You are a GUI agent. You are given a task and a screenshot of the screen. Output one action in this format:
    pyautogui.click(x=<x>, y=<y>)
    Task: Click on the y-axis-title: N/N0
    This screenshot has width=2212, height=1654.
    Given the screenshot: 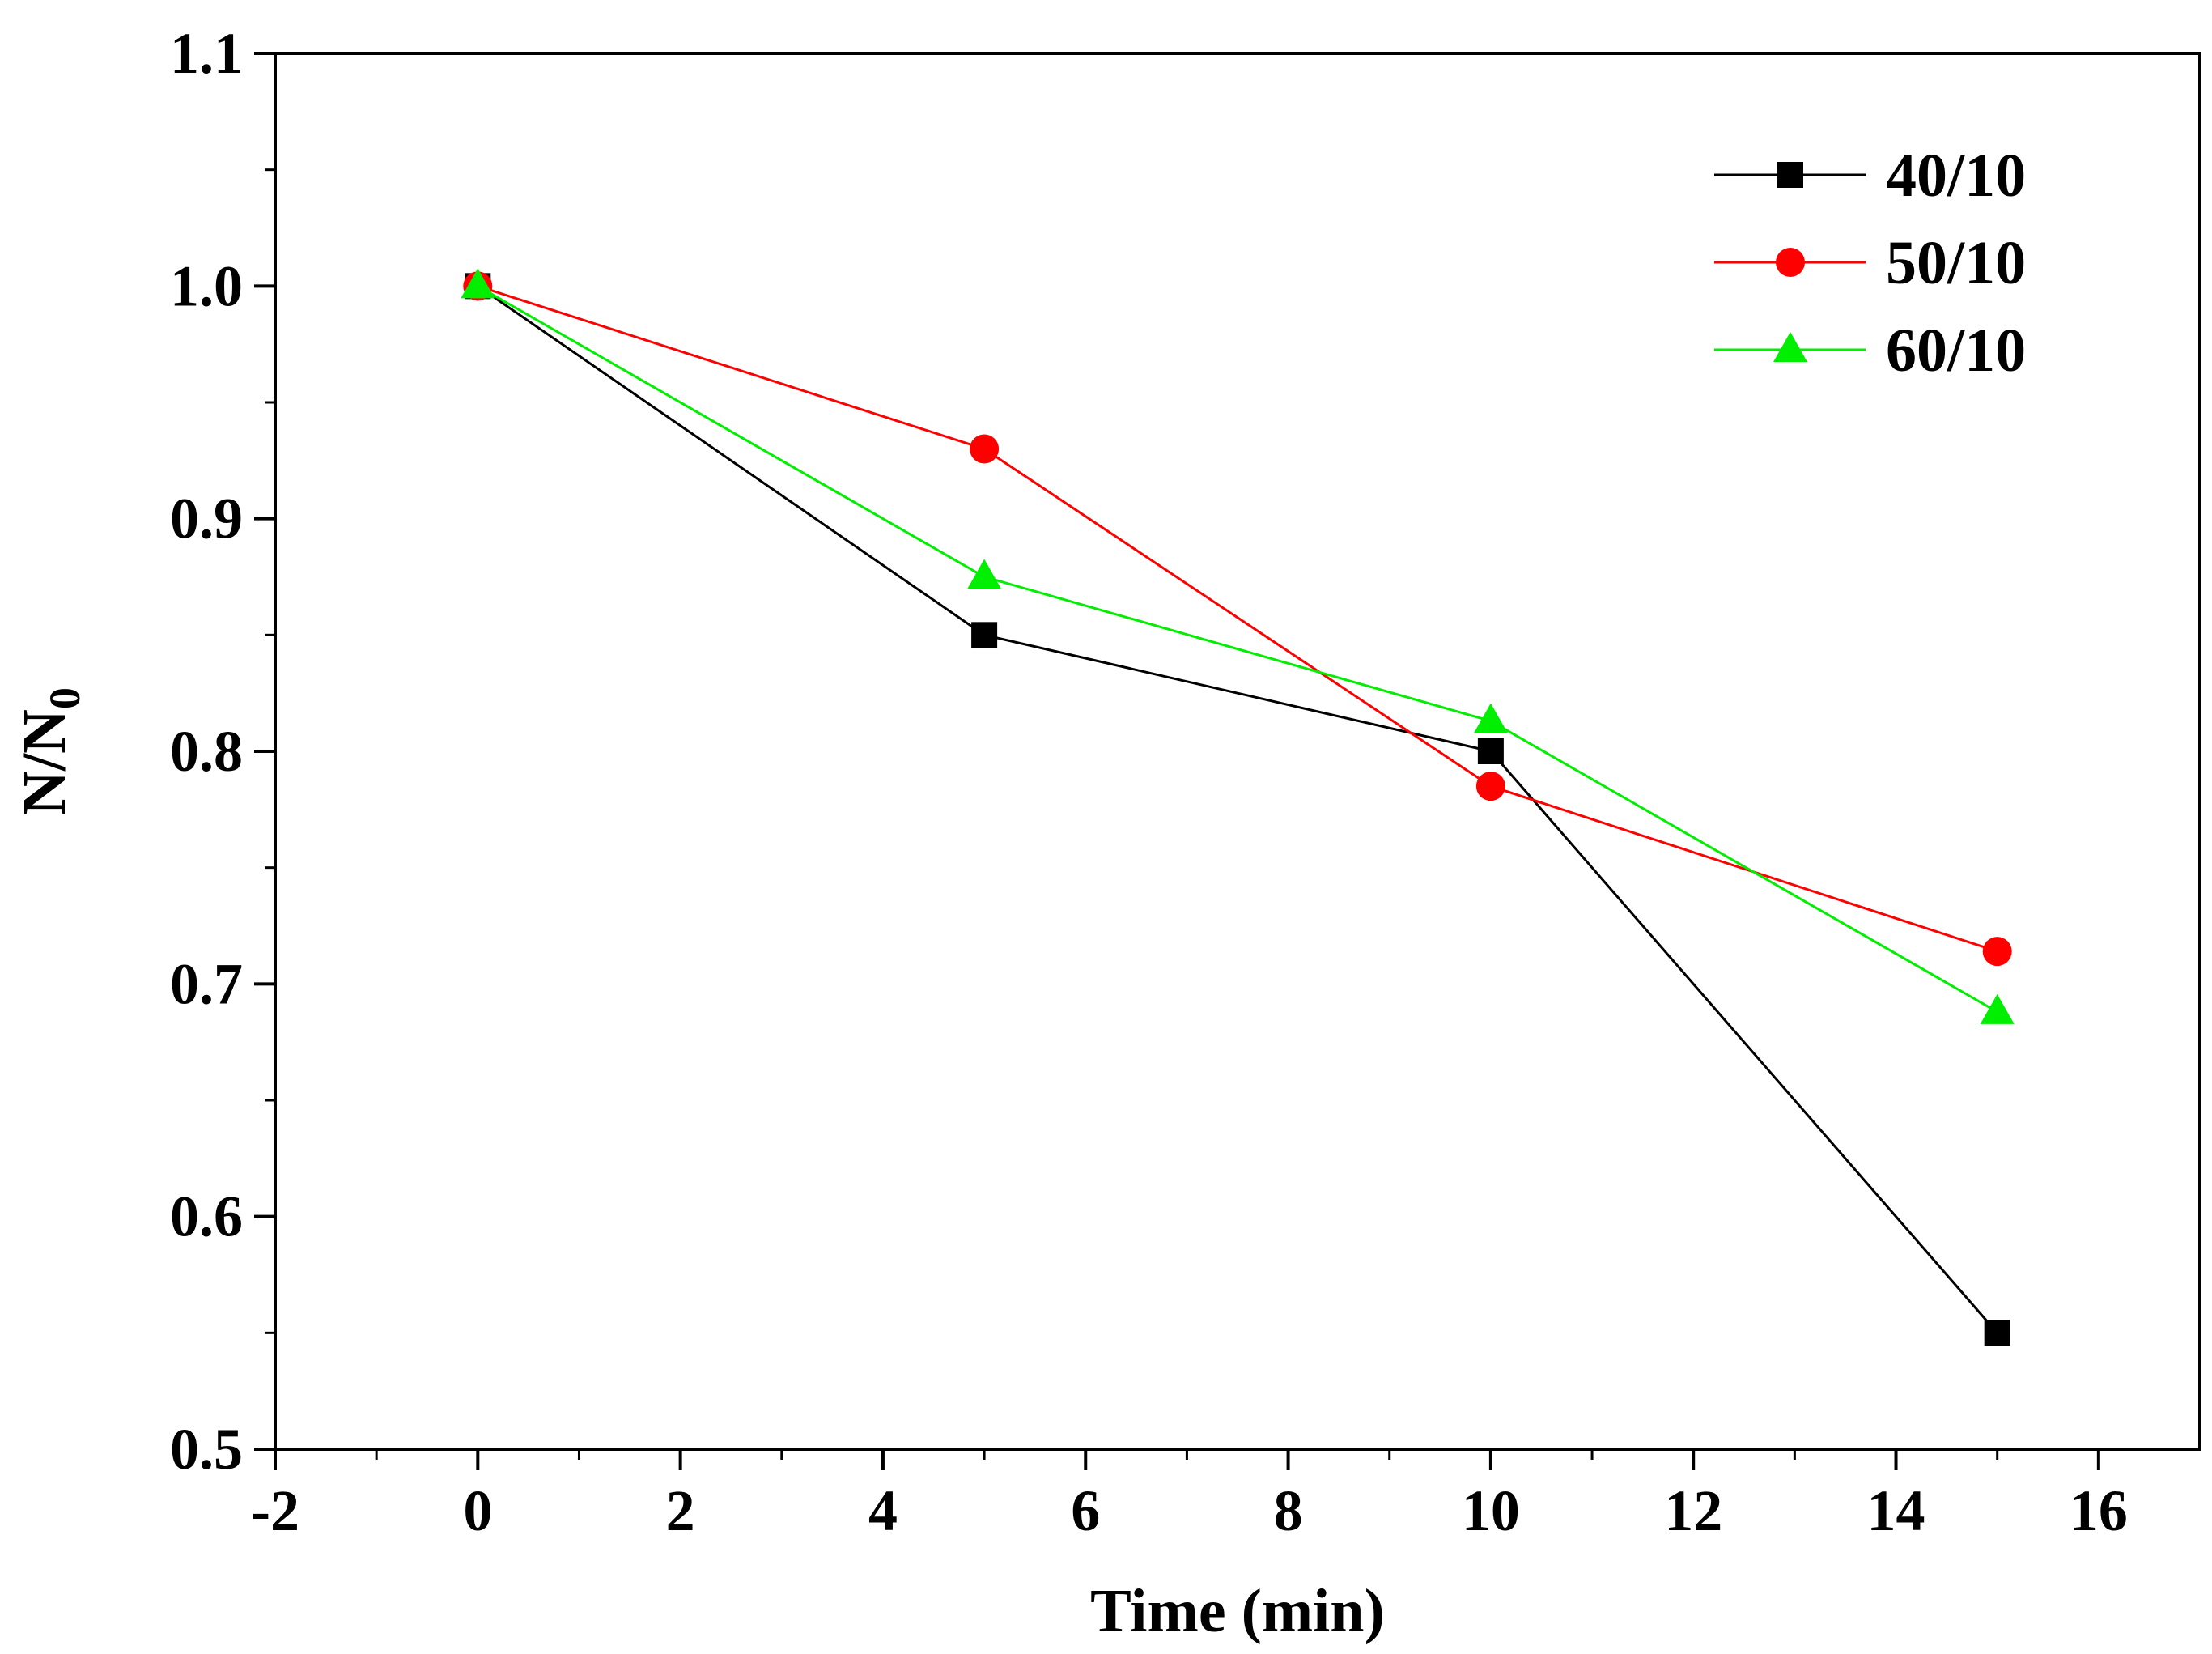 What is the action you would take?
    pyautogui.click(x=50, y=751)
    